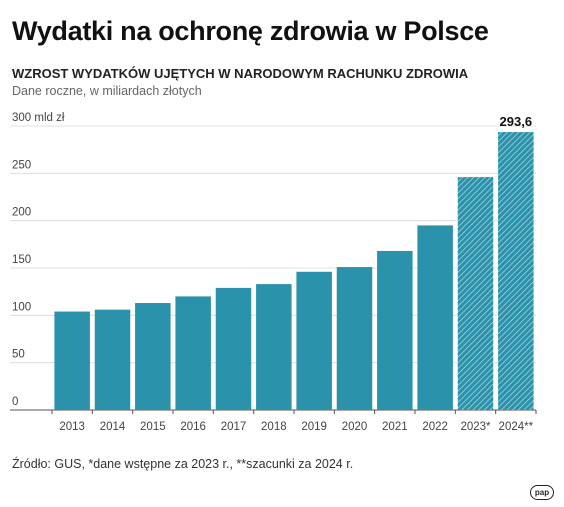 The height and width of the screenshot is (507, 564). What do you see at coordinates (435, 427) in the screenshot?
I see `x-tick-label: 2022` at bounding box center [435, 427].